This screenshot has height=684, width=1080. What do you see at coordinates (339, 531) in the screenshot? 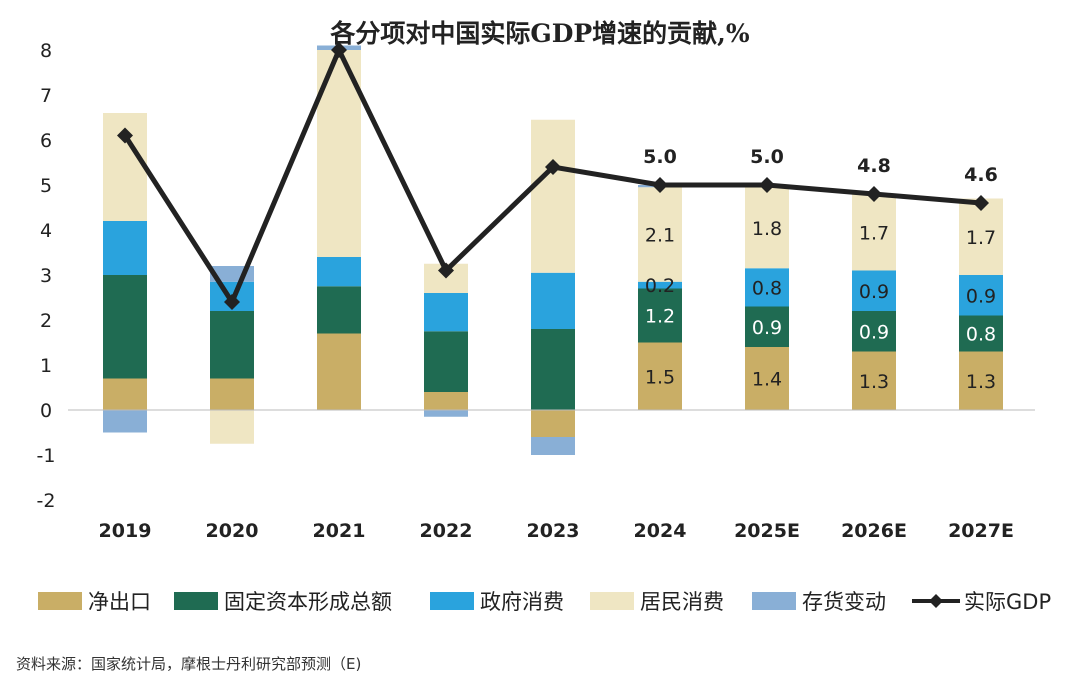
I see `x-tick-label: 2021` at bounding box center [339, 531].